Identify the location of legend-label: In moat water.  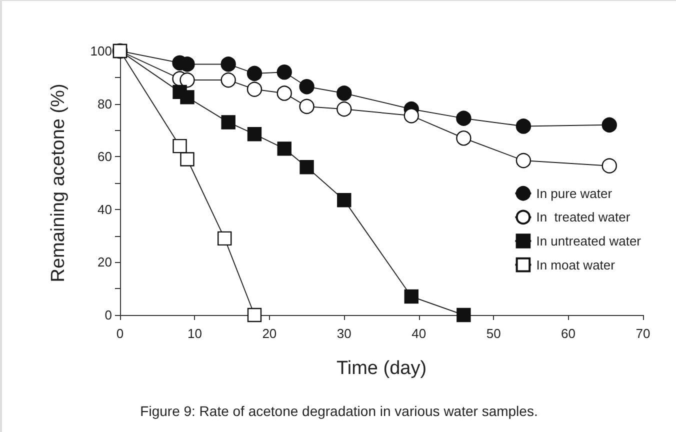
(576, 264).